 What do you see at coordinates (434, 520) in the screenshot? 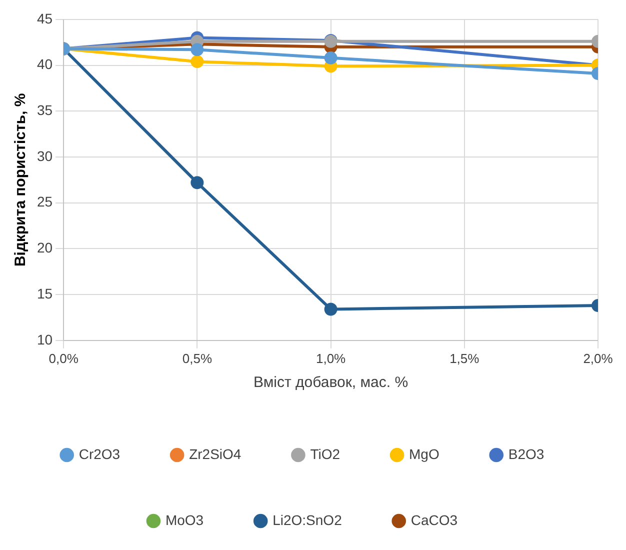
I see `legend-label: CaCO3` at bounding box center [434, 520].